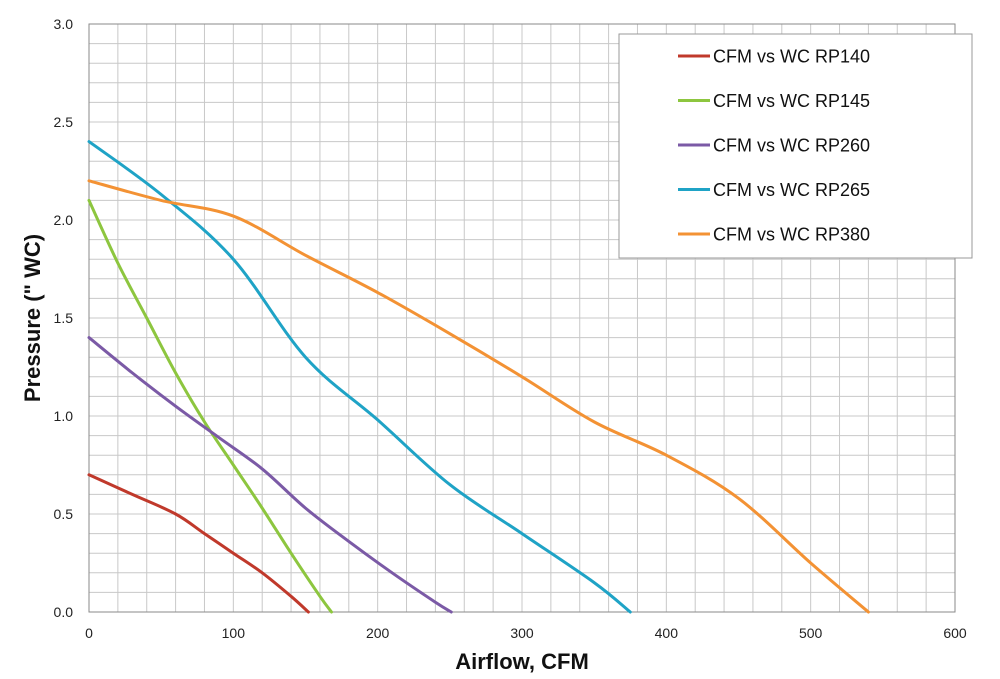 This screenshot has width=1000, height=679. Describe the element at coordinates (64, 220) in the screenshot. I see `y-tick-label: 2.0` at that location.